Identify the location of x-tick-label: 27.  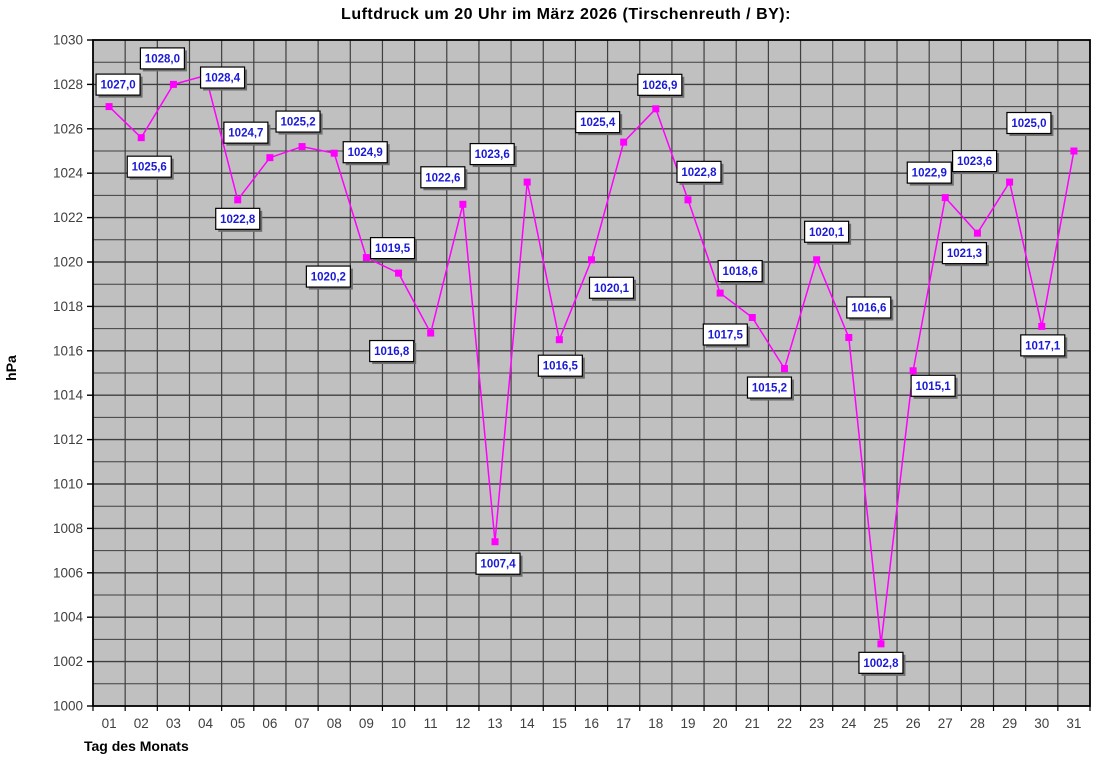
(945, 723).